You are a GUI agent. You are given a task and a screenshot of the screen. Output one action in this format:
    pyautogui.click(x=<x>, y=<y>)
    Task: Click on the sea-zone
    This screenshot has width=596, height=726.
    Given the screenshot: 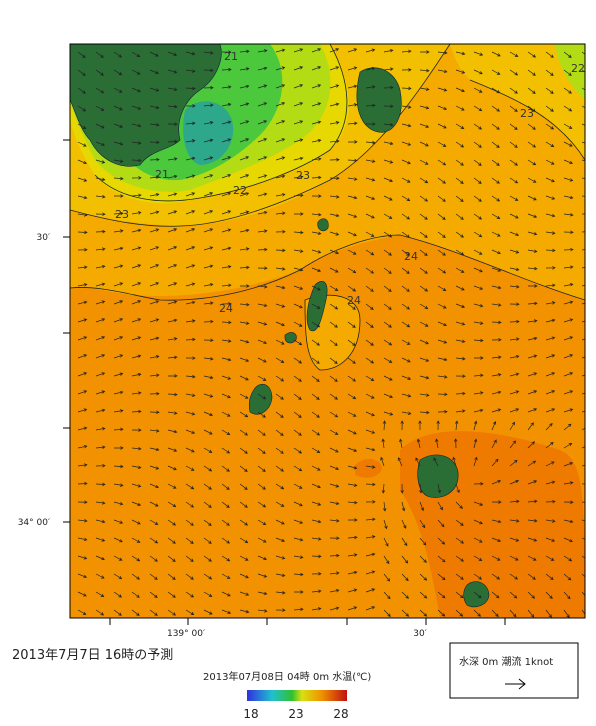 What is the action you would take?
    pyautogui.click(x=368, y=468)
    